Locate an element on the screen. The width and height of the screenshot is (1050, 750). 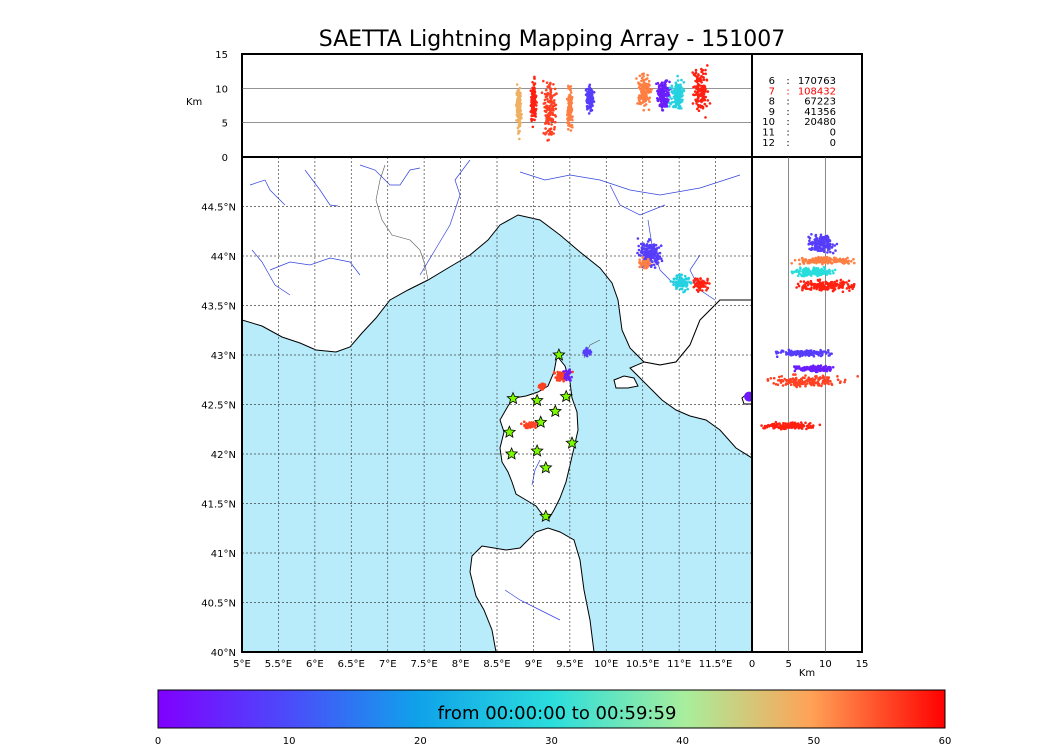
altitude-scatter is located at coordinates (613, 103).